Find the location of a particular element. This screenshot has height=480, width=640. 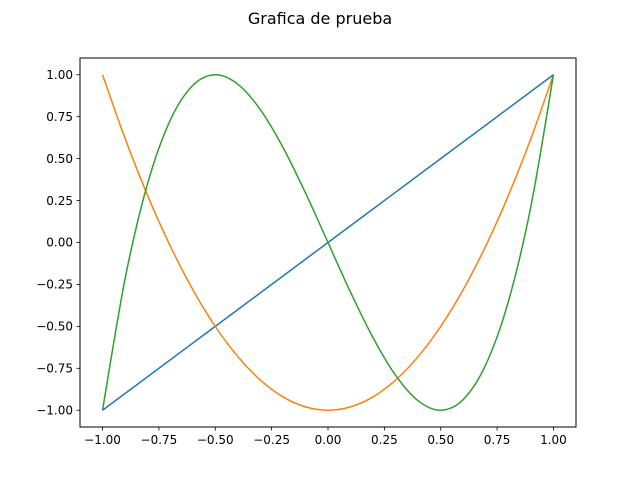

x-tick-label: 1.00 is located at coordinates (553, 440).